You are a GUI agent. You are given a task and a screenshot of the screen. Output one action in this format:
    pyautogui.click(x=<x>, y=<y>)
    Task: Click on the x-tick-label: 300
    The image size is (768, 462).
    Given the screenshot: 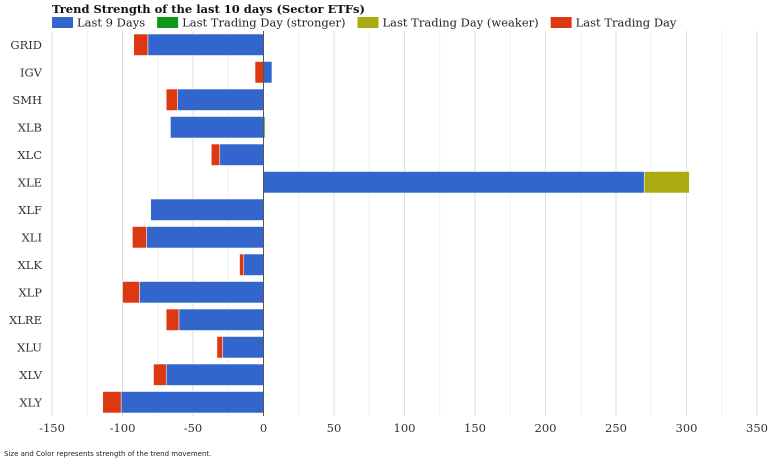 What is the action you would take?
    pyautogui.click(x=687, y=428)
    